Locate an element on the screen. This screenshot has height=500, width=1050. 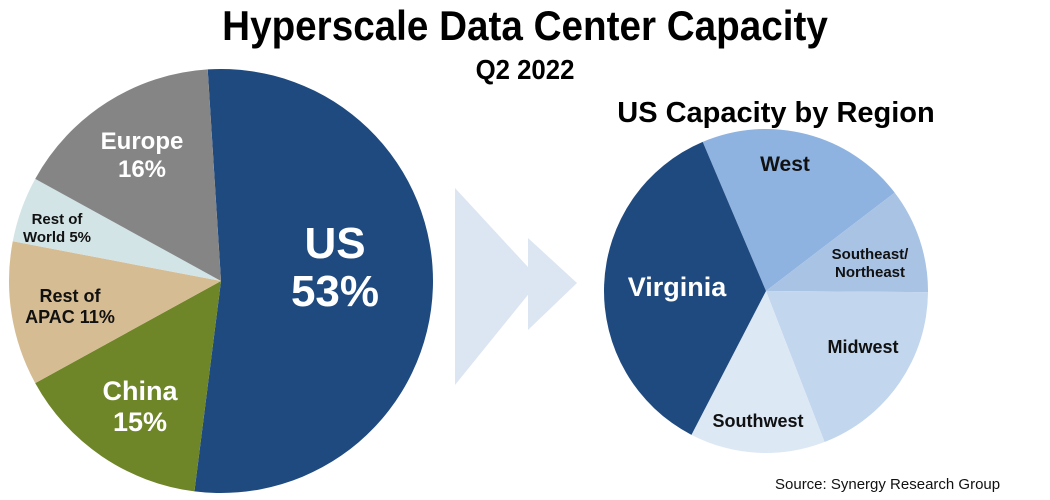
us-pct: 53% is located at coordinates (335, 291).